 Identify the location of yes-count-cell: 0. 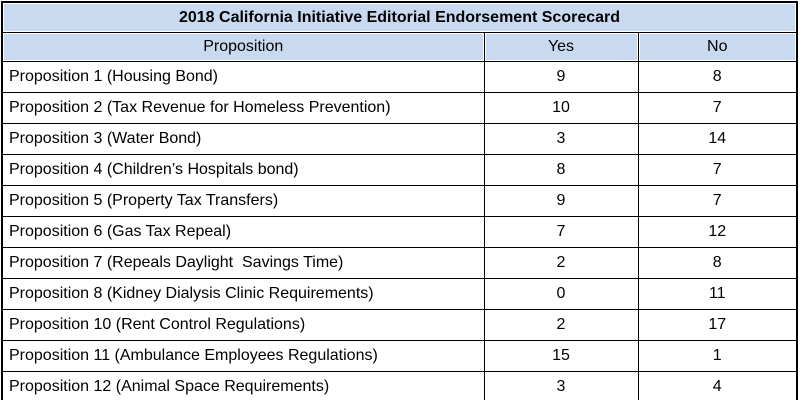
(561, 294).